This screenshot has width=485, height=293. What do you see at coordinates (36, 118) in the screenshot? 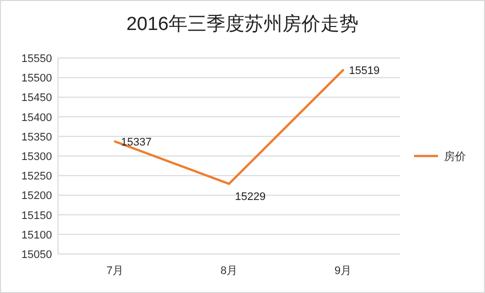
I see `y-tick-label: 15400` at bounding box center [36, 118].